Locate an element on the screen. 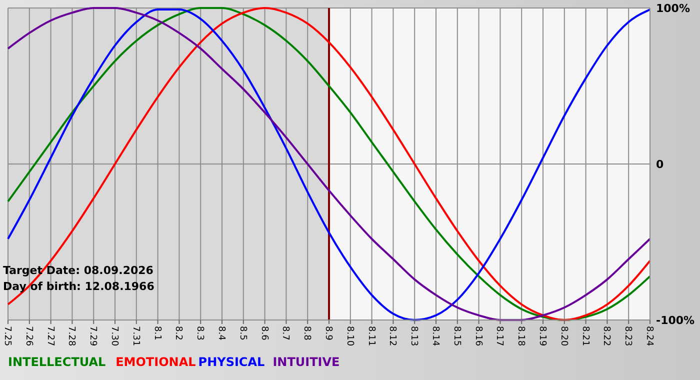  x-tick-label: 8.16 is located at coordinates (477, 336).